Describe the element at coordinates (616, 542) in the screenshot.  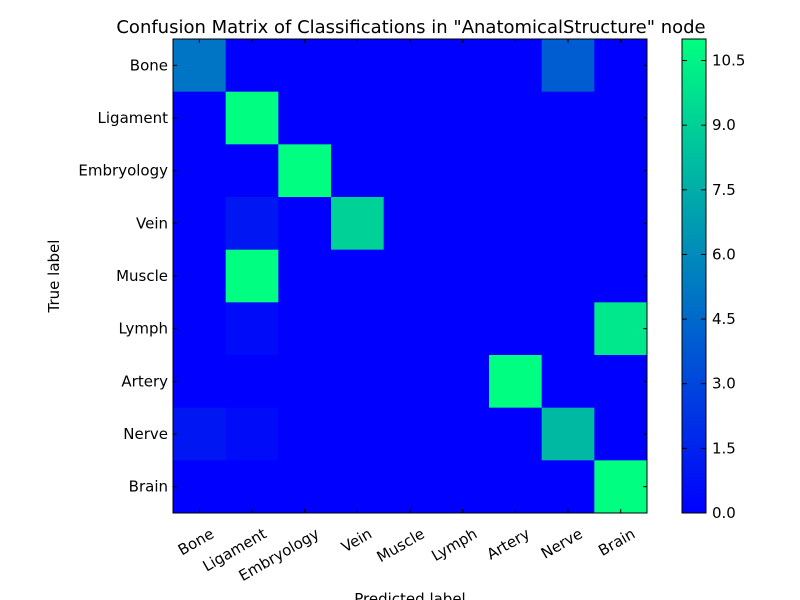
I see `x-tick-label: Brain` at that location.